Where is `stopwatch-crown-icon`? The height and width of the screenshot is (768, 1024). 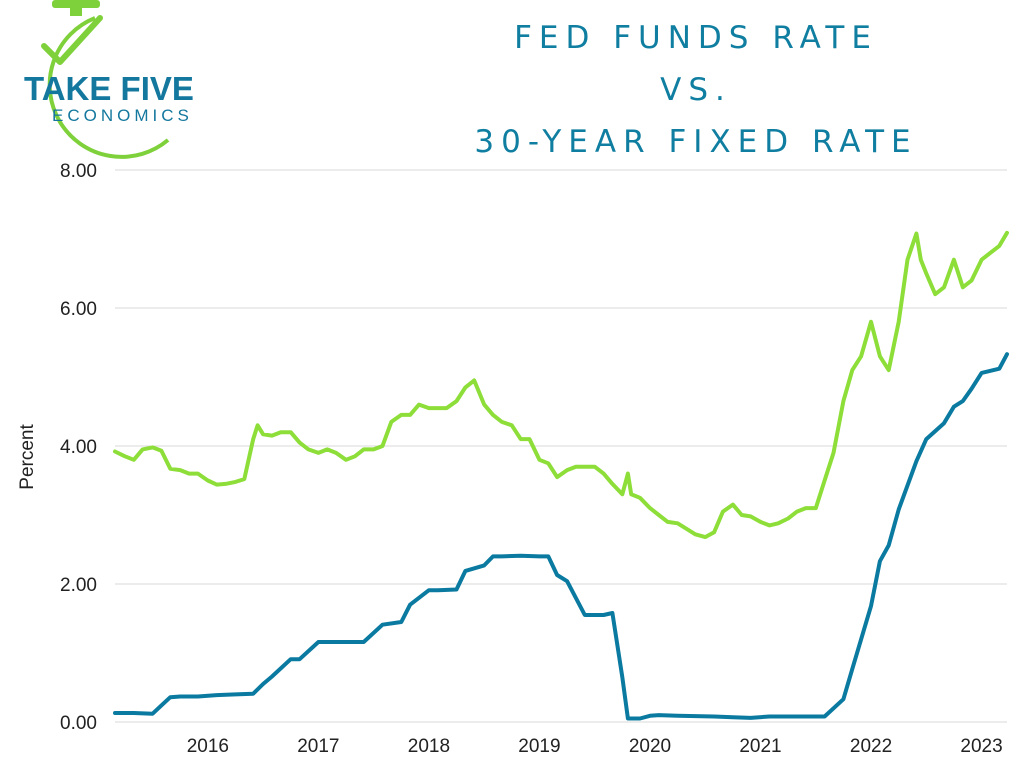
stopwatch-crown-icon is located at coordinates (76, 4).